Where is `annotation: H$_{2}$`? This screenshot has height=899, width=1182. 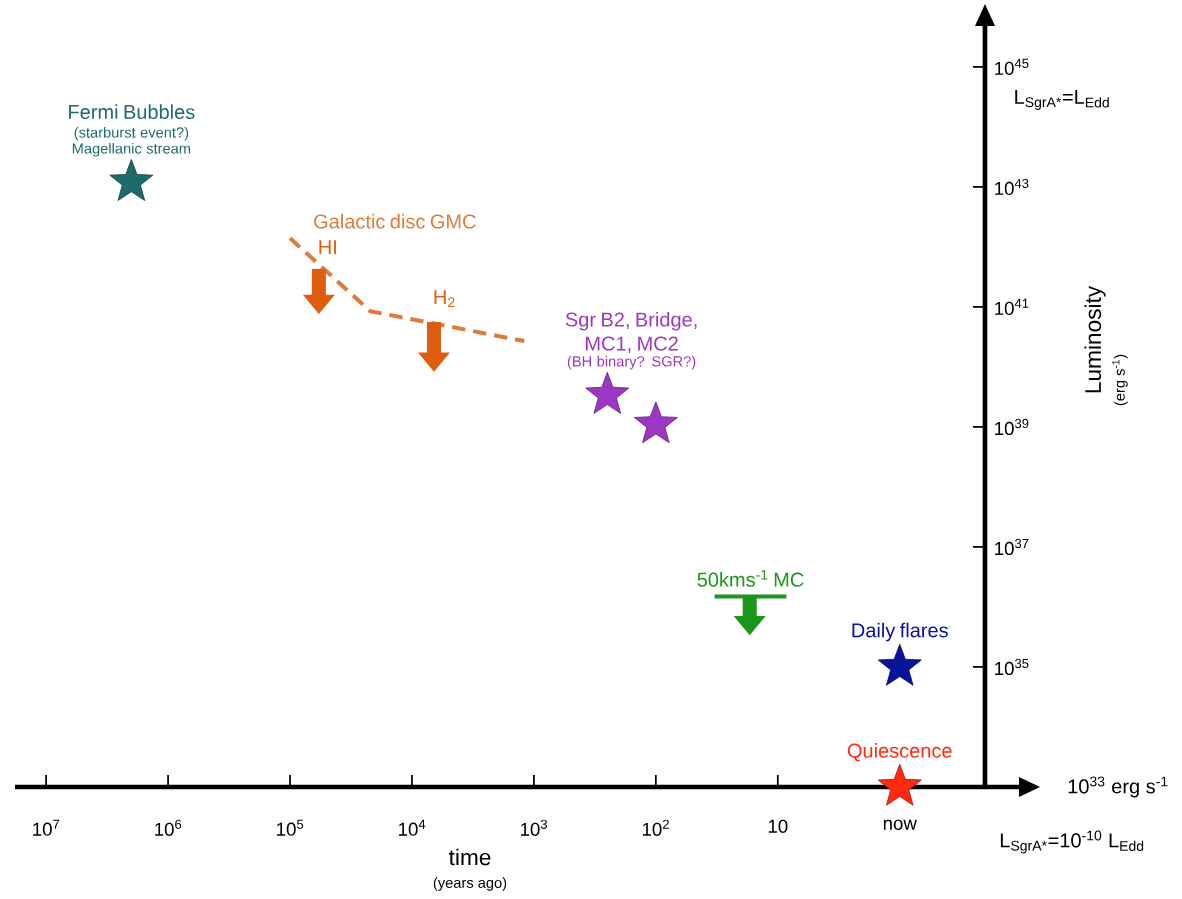
annotation: H$_{2}$ is located at coordinates (444, 299).